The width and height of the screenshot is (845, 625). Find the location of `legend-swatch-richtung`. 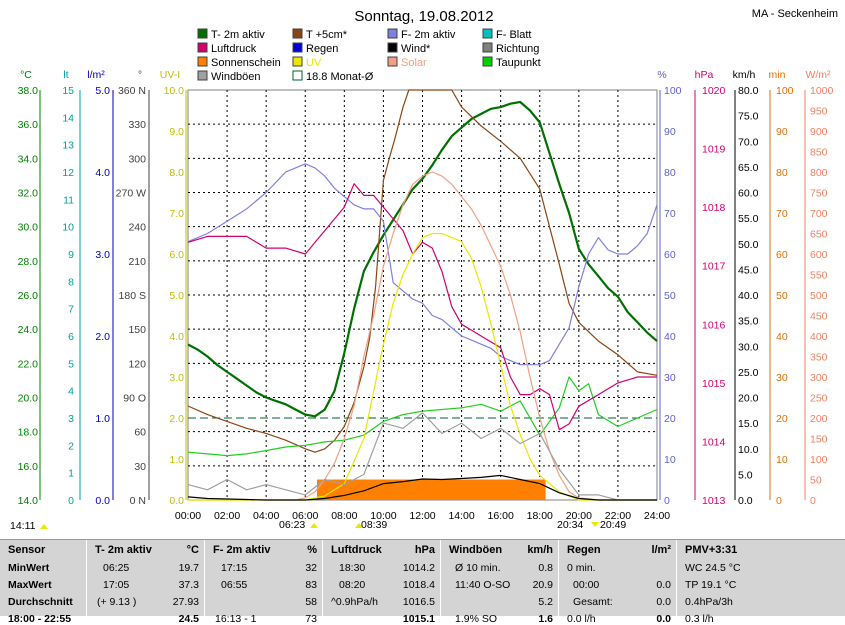

legend-swatch-richtung is located at coordinates (487, 47).